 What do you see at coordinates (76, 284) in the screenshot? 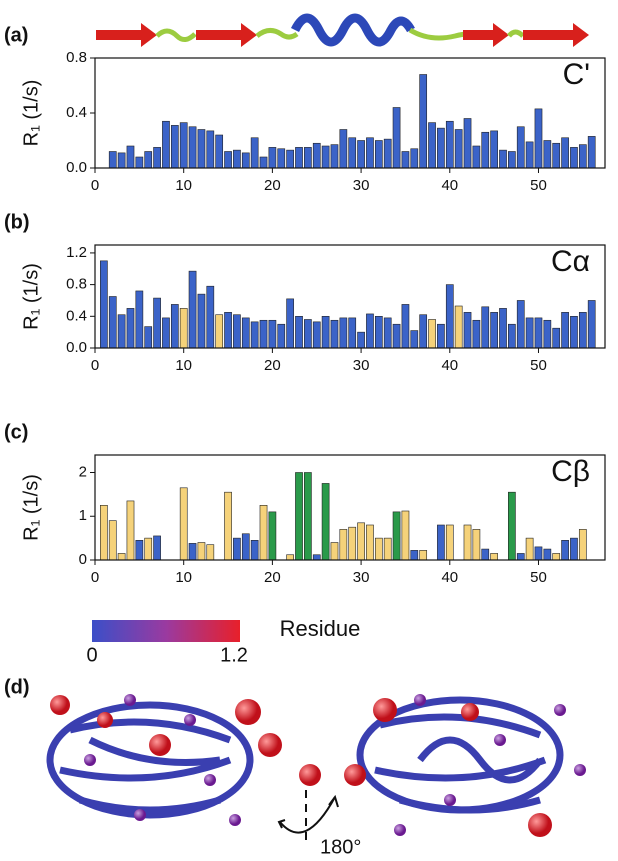
I see `y-tick-label: 0.8` at bounding box center [76, 284].